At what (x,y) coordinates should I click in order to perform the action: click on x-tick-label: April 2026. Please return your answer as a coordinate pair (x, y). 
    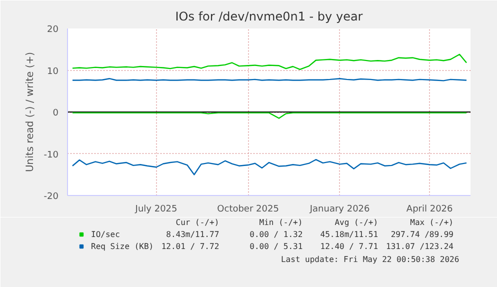
    Looking at the image, I should click on (430, 209).